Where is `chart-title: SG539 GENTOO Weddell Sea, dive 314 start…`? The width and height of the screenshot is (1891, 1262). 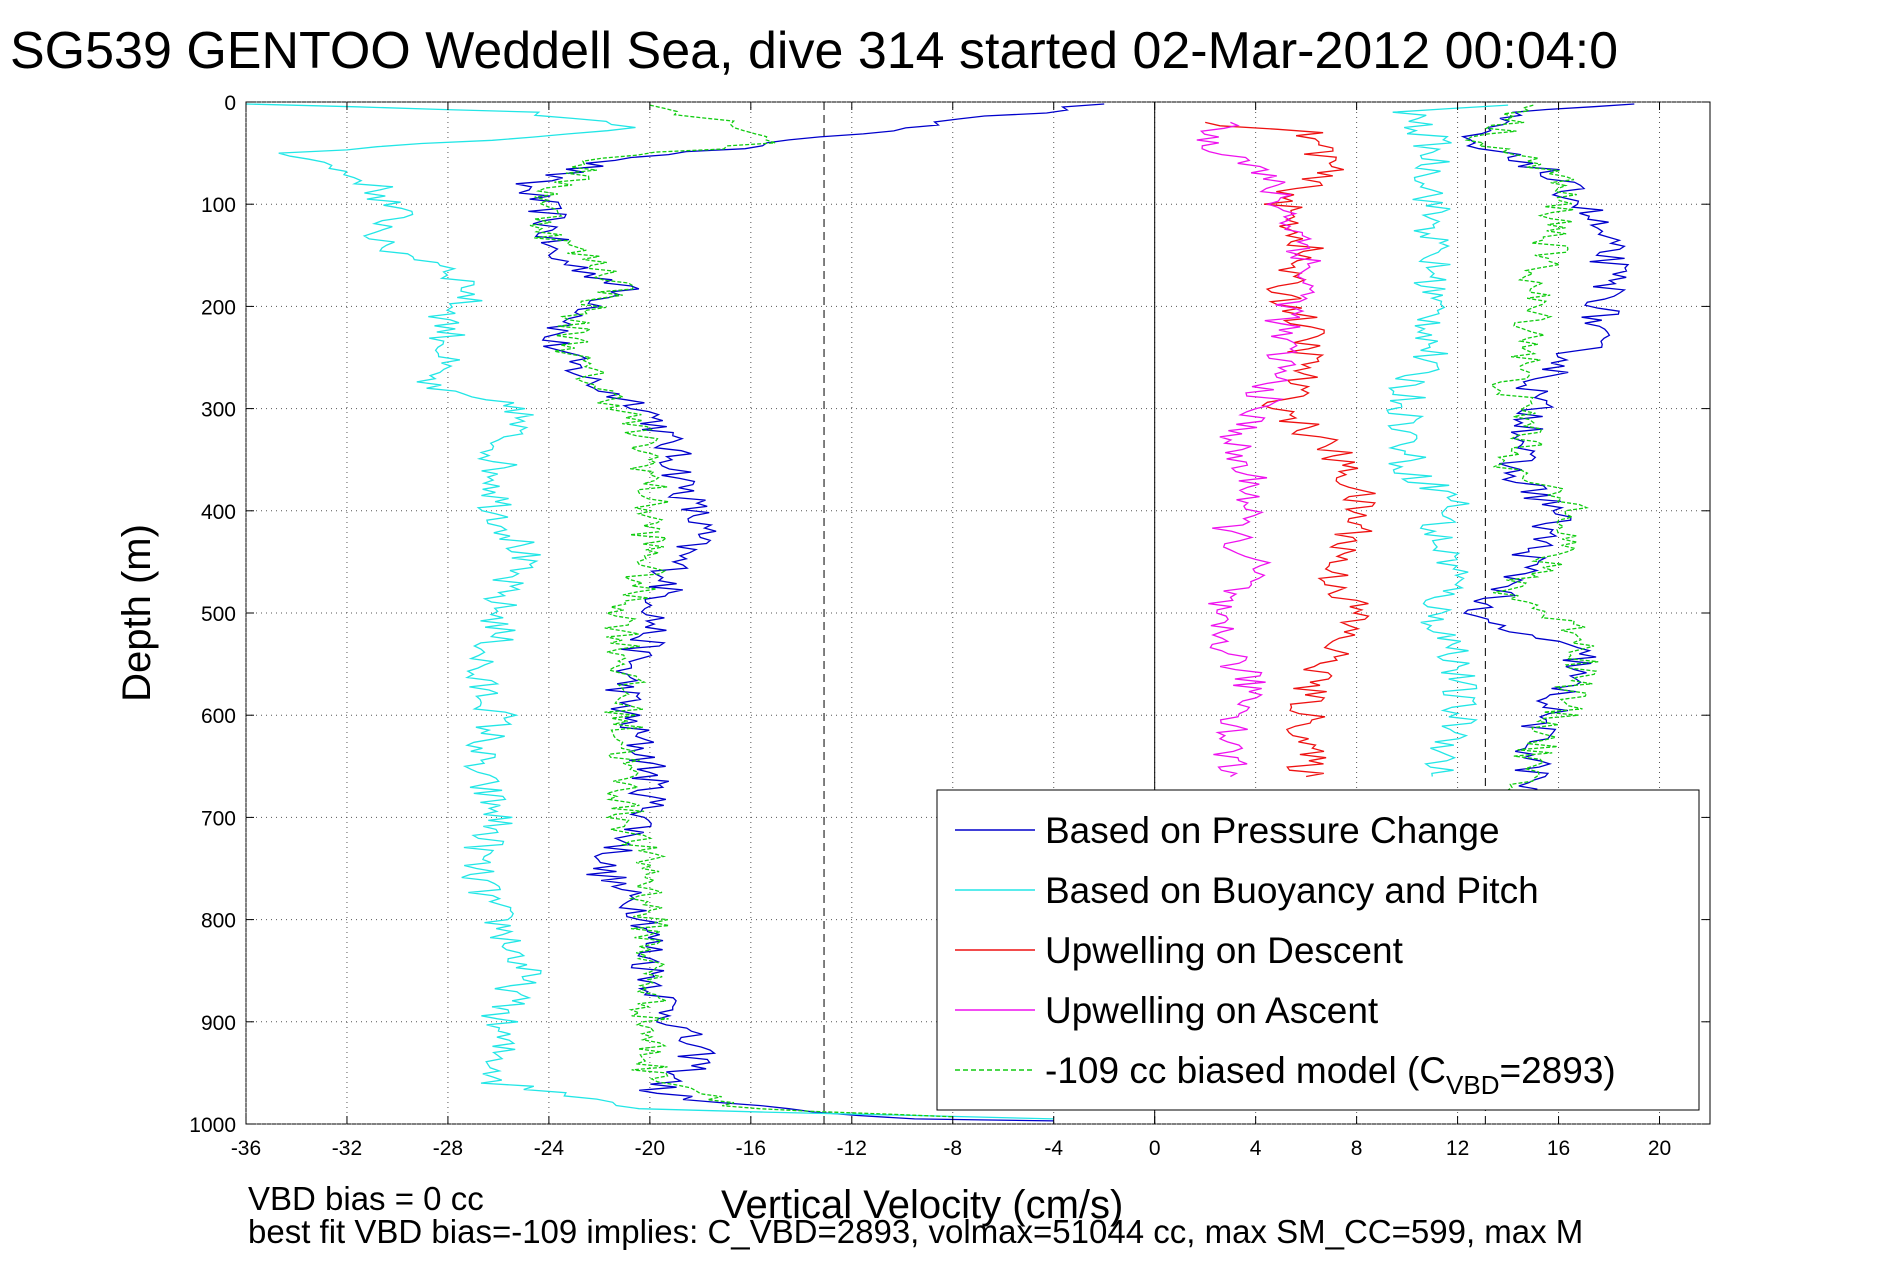 chart-title: SG539 GENTOO Weddell Sea, dive 314 start… is located at coordinates (814, 51).